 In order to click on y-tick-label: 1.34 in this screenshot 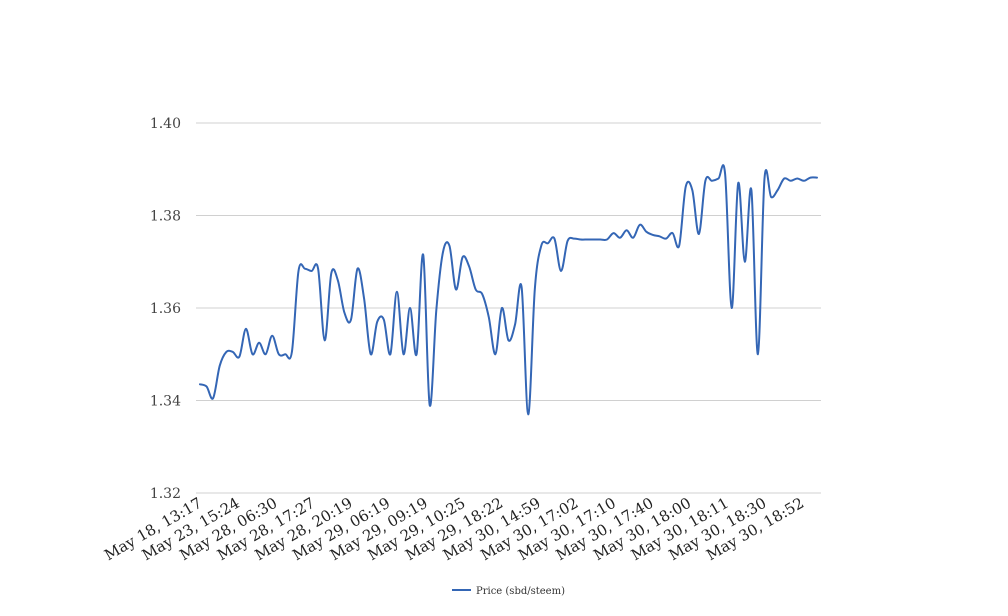, I will do `click(165, 402)`.